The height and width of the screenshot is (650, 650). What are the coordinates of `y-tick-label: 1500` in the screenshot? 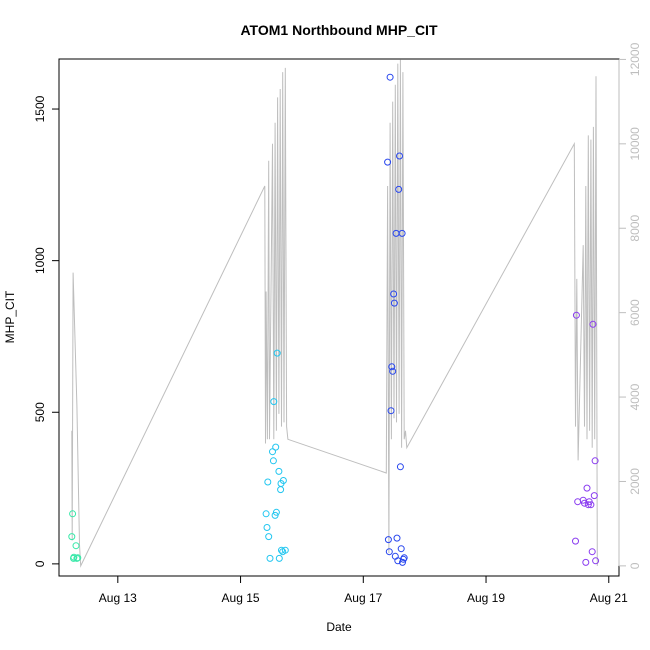 It's located at (40, 108).